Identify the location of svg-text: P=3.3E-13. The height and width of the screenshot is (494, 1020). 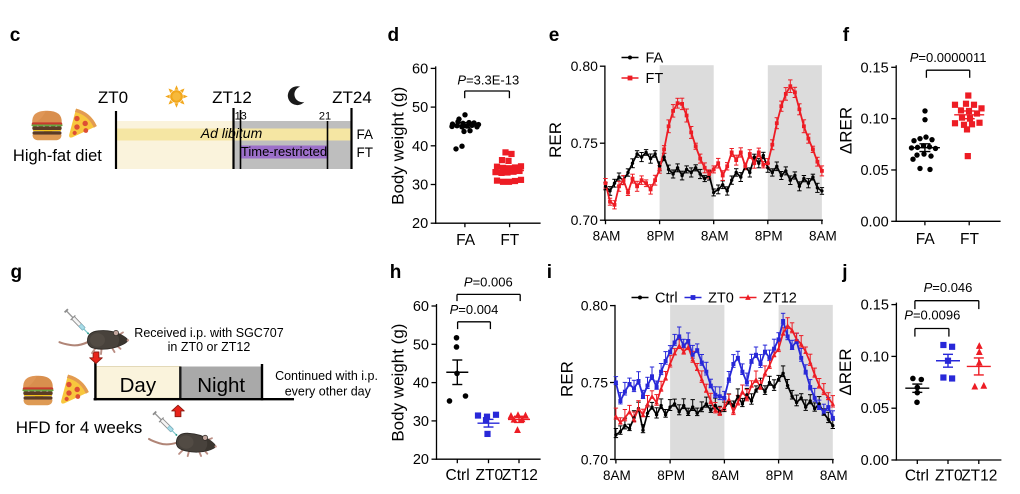
(488, 80).